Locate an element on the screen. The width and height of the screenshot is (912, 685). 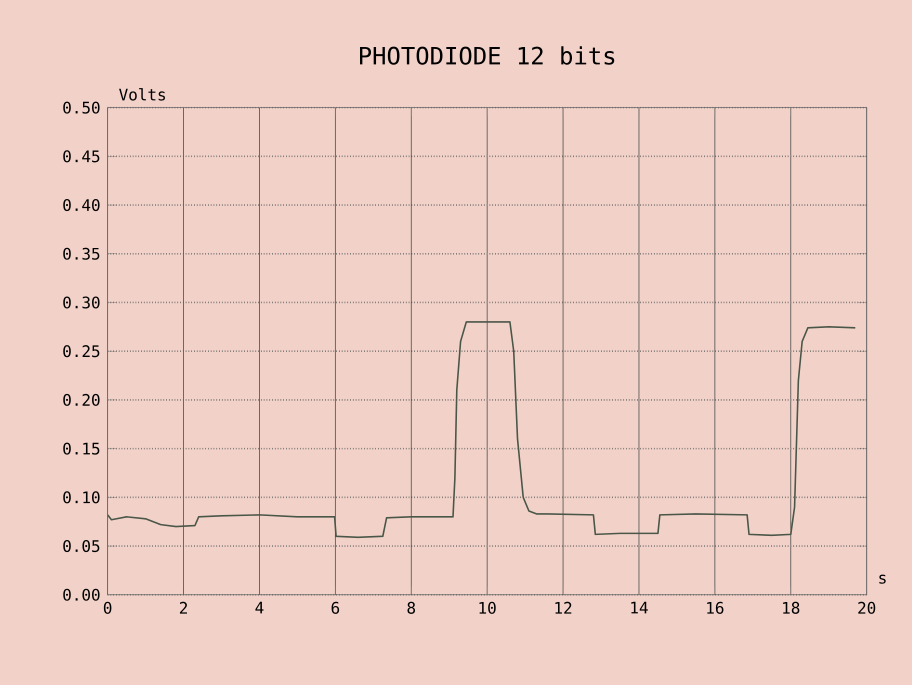
y-tick-label: 0.45 is located at coordinates (81, 156).